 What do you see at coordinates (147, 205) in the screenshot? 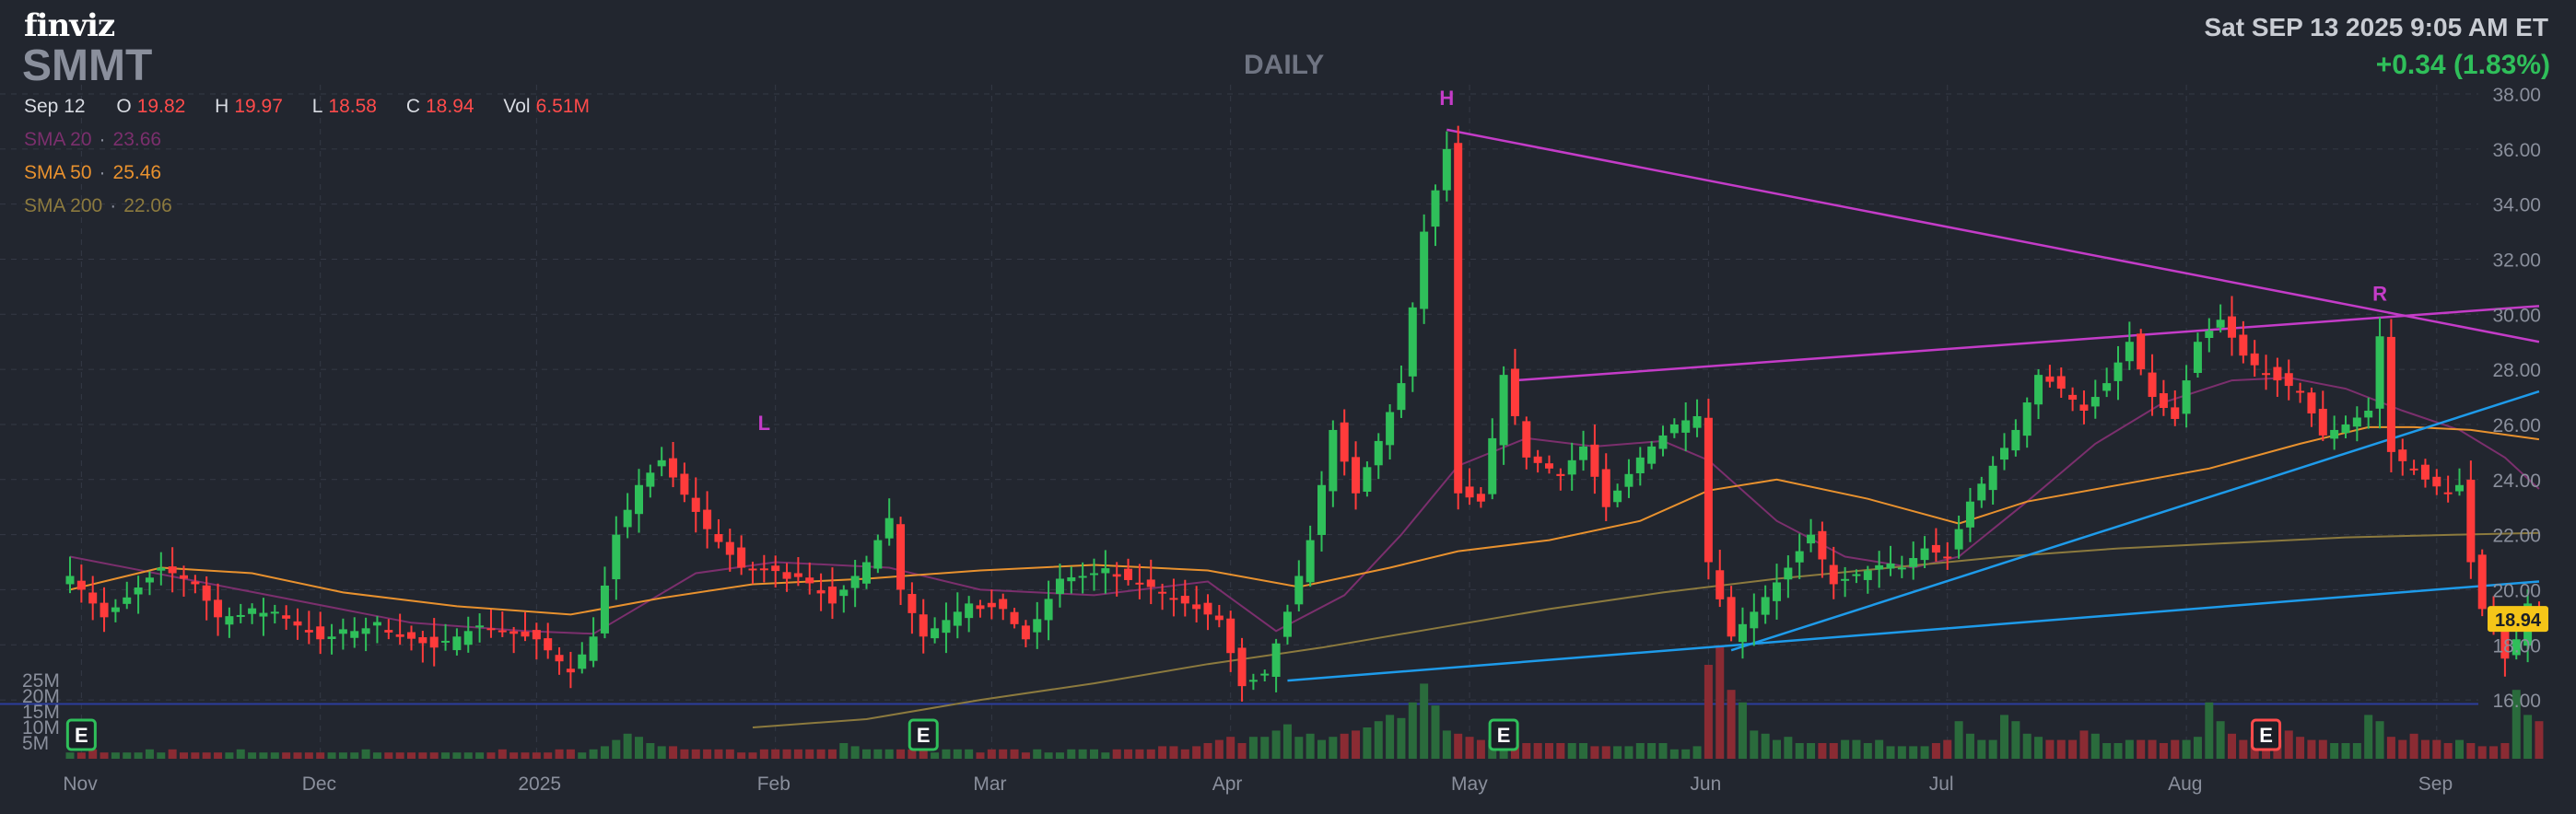
I see `sma-200-value: 22.06` at bounding box center [147, 205].